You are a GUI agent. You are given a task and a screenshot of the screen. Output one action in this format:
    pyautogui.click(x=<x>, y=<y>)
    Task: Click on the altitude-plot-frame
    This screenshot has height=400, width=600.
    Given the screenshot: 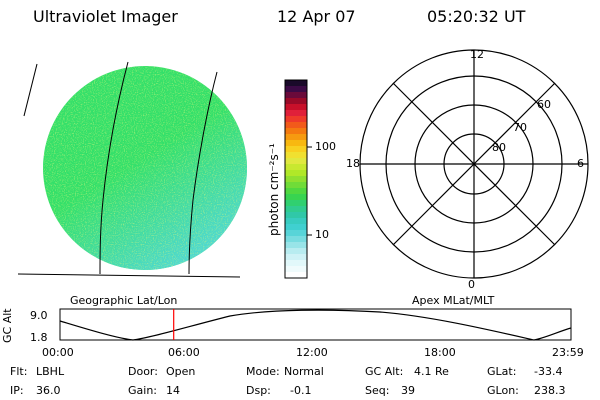 What is the action you would take?
    pyautogui.click(x=315, y=324)
    